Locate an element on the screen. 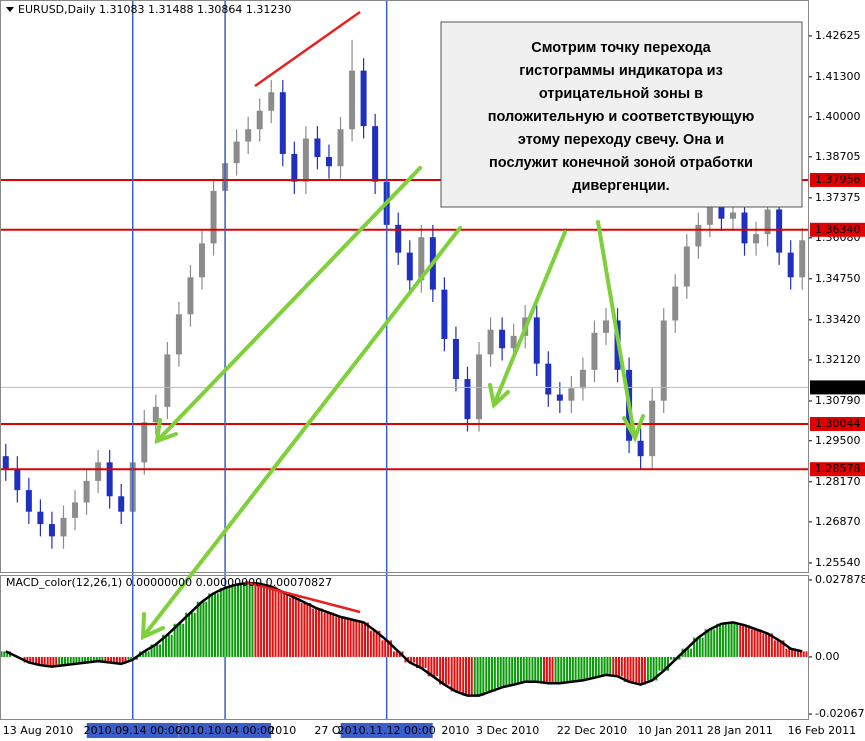 This screenshot has height=741, width=865. annotation-line: послужит конечной зоной отработки is located at coordinates (621, 163).